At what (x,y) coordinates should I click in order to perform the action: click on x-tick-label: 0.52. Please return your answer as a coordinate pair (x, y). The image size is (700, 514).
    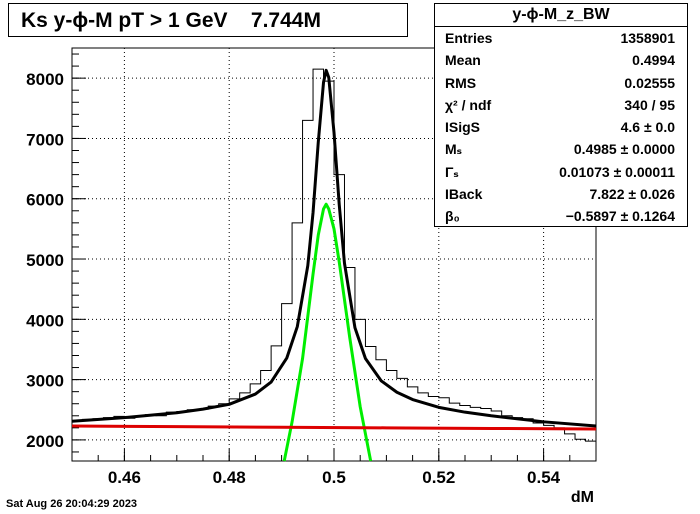
    Looking at the image, I should click on (438, 477).